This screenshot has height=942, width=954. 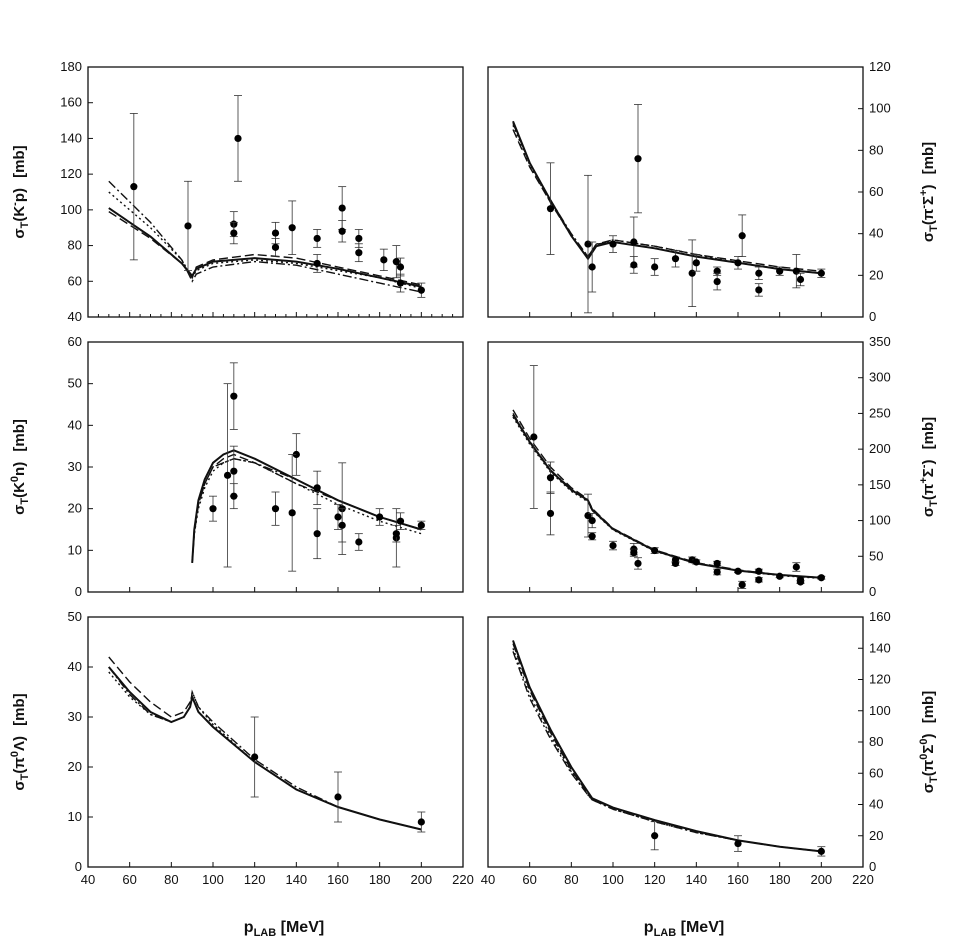 What do you see at coordinates (928, 472) in the screenshot?
I see `ylabel-rest: Σ` at bounding box center [928, 472].